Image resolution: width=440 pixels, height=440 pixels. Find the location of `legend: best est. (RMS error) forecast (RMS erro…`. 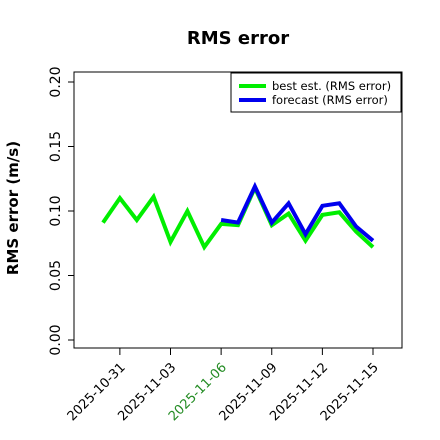

legend: best est. (RMS error) forecast (RMS erro… is located at coordinates (316, 92).